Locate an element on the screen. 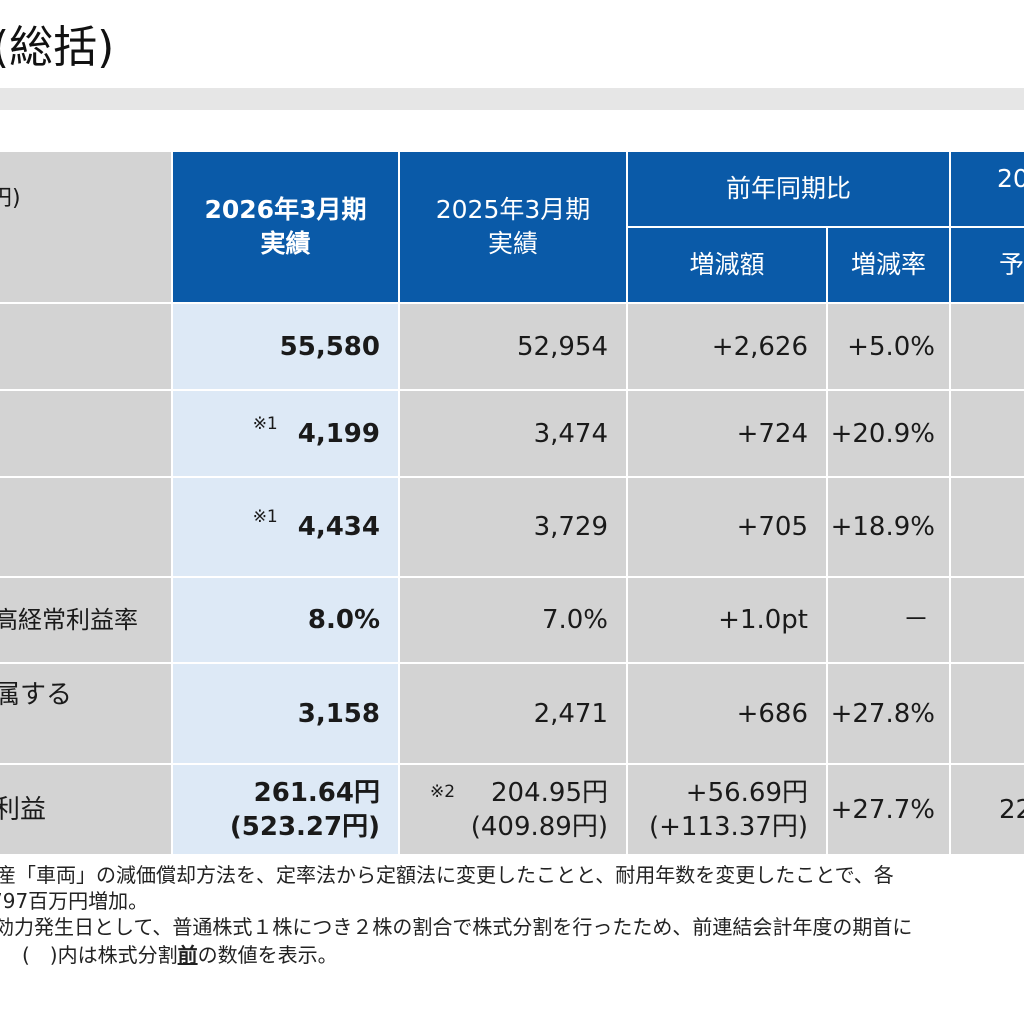 The height and width of the screenshot is (1024, 1024). yoy-rate-value: +27.8% is located at coordinates (882, 713).